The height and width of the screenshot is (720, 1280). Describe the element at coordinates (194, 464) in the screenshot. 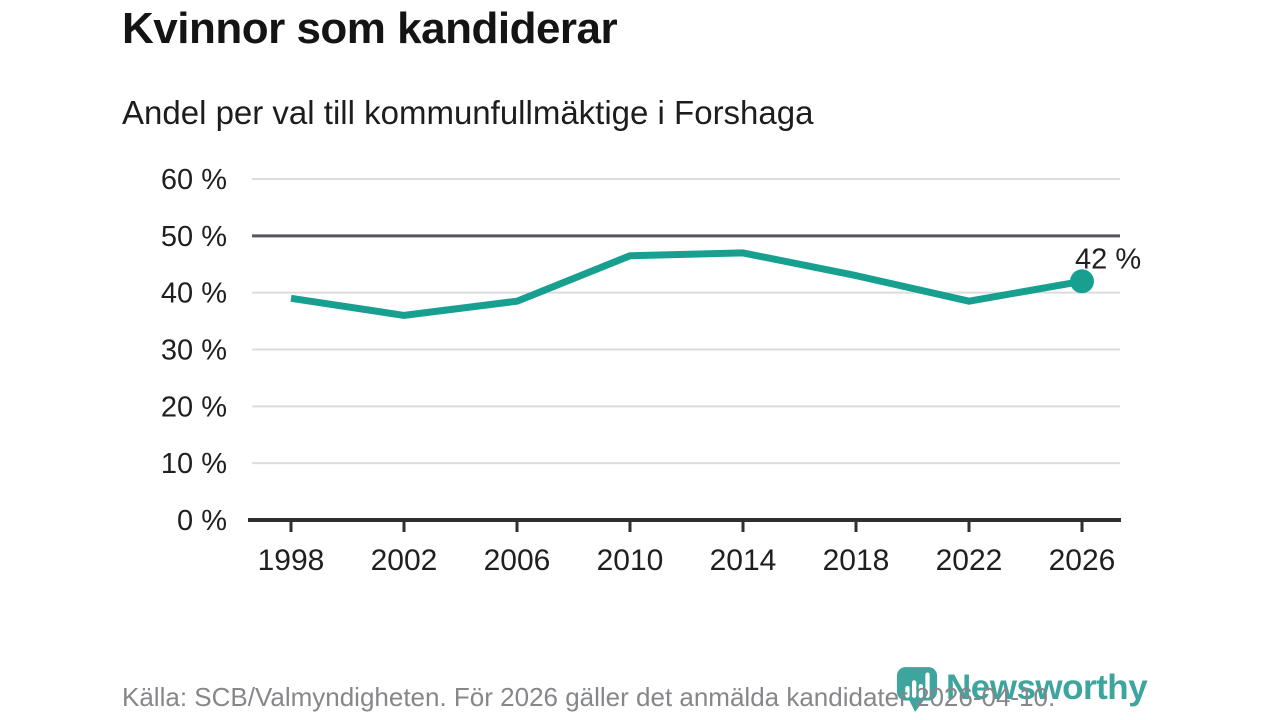

I see `y-axis-label: 10 %` at that location.